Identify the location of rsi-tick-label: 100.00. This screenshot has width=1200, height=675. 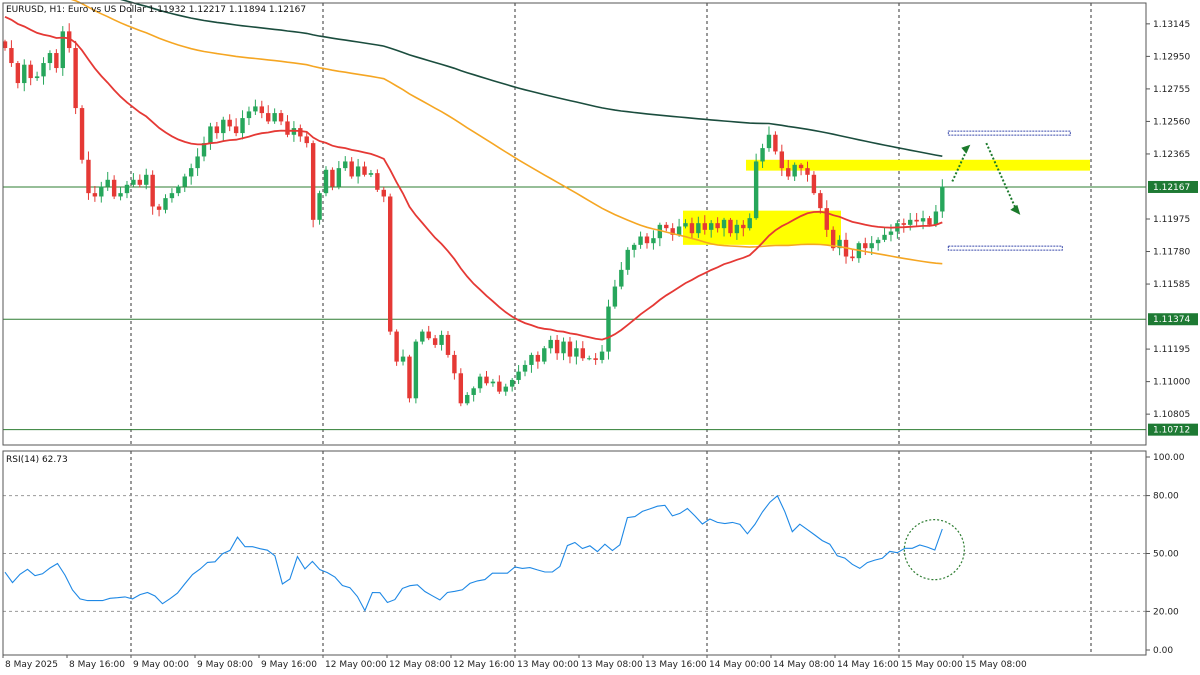
(1169, 458).